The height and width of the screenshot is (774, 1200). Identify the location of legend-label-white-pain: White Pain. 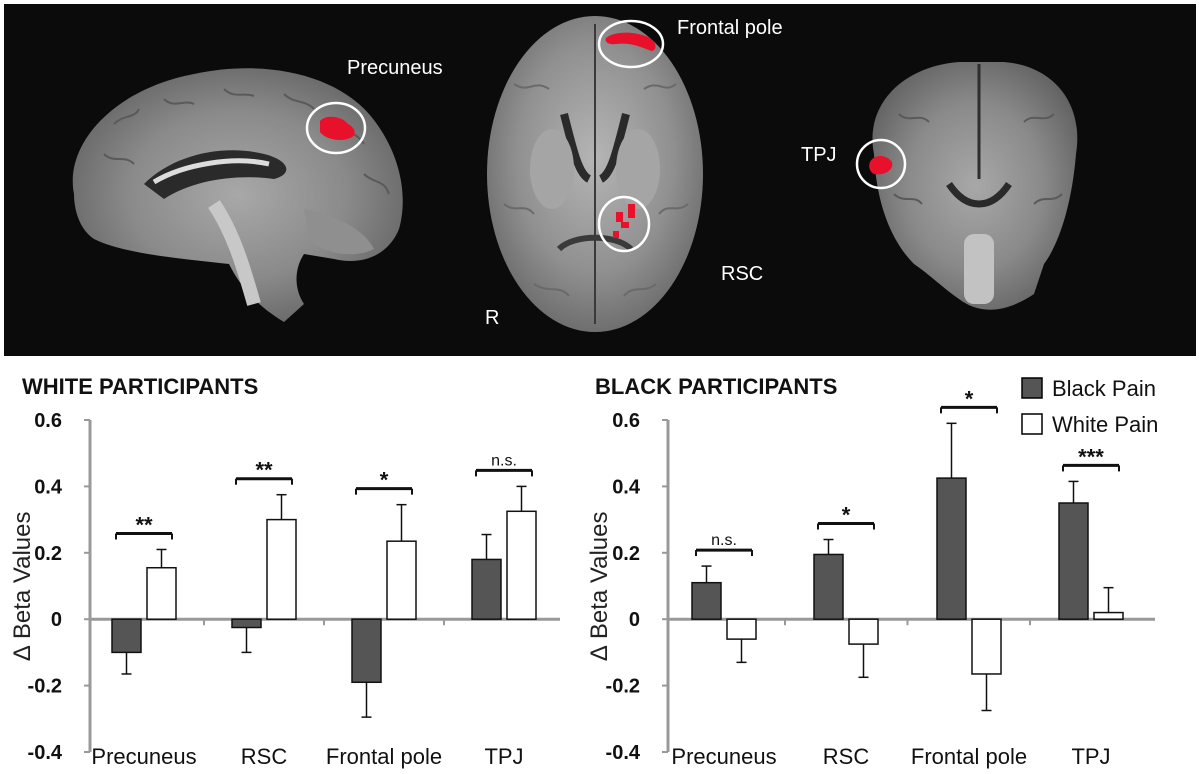
(1105, 424).